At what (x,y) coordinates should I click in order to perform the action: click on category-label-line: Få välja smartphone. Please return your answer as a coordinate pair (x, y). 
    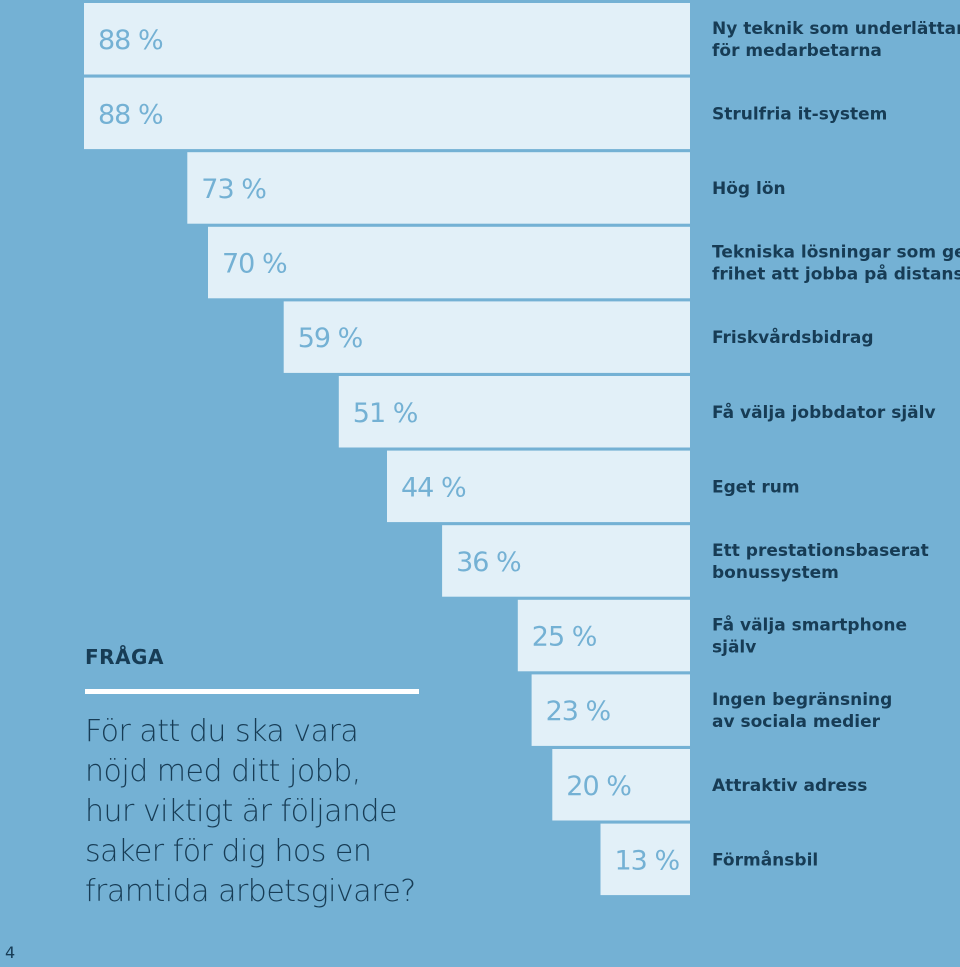
    Looking at the image, I should click on (809, 625).